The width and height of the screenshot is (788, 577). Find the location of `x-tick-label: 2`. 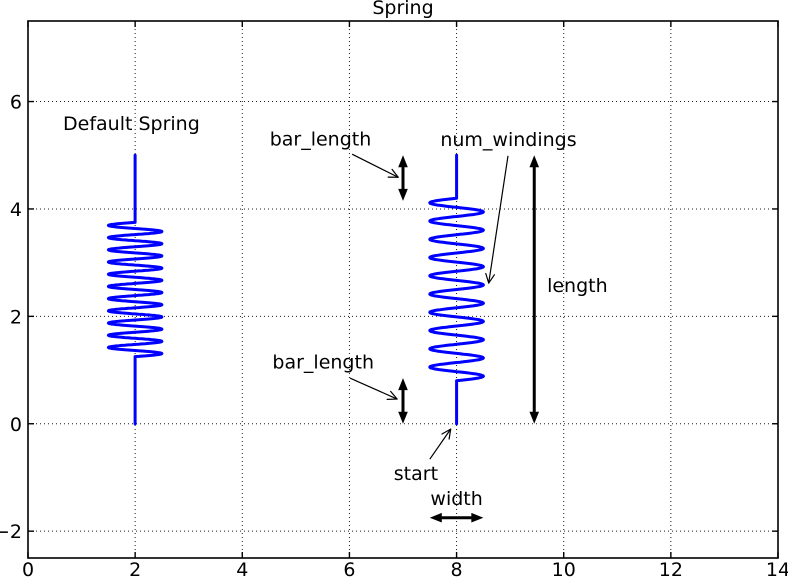

x-tick-label: 2 is located at coordinates (135, 568).